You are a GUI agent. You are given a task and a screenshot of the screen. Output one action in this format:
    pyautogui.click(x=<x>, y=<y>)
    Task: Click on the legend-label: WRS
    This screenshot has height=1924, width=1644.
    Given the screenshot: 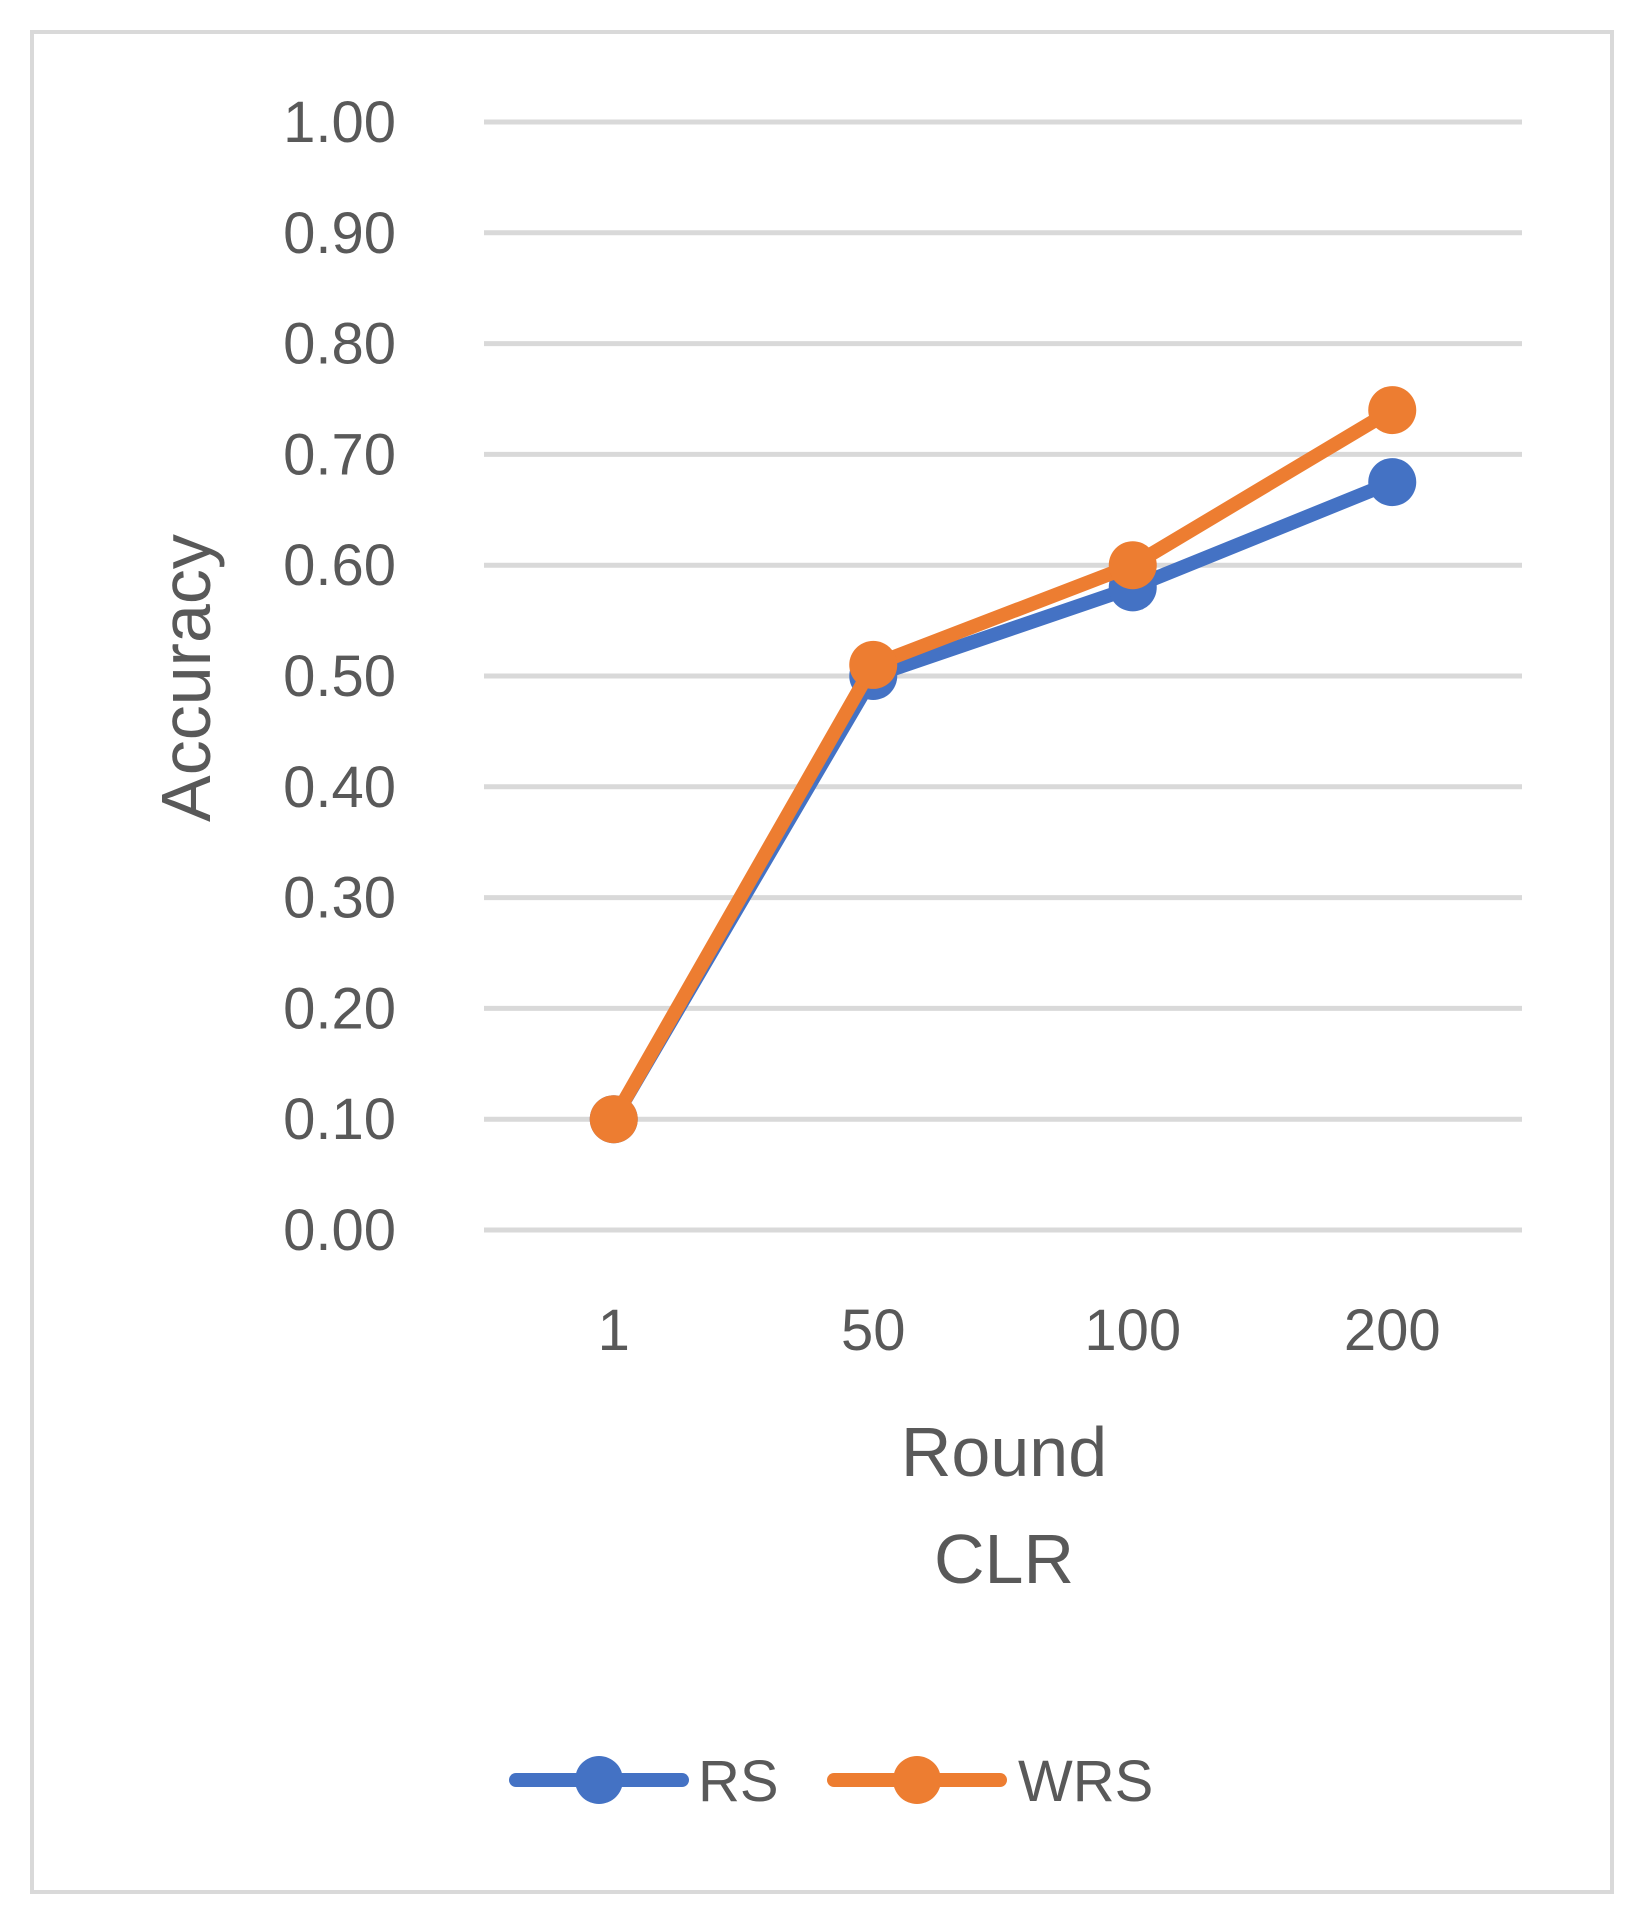 What is the action you would take?
    pyautogui.click(x=1085, y=1781)
    